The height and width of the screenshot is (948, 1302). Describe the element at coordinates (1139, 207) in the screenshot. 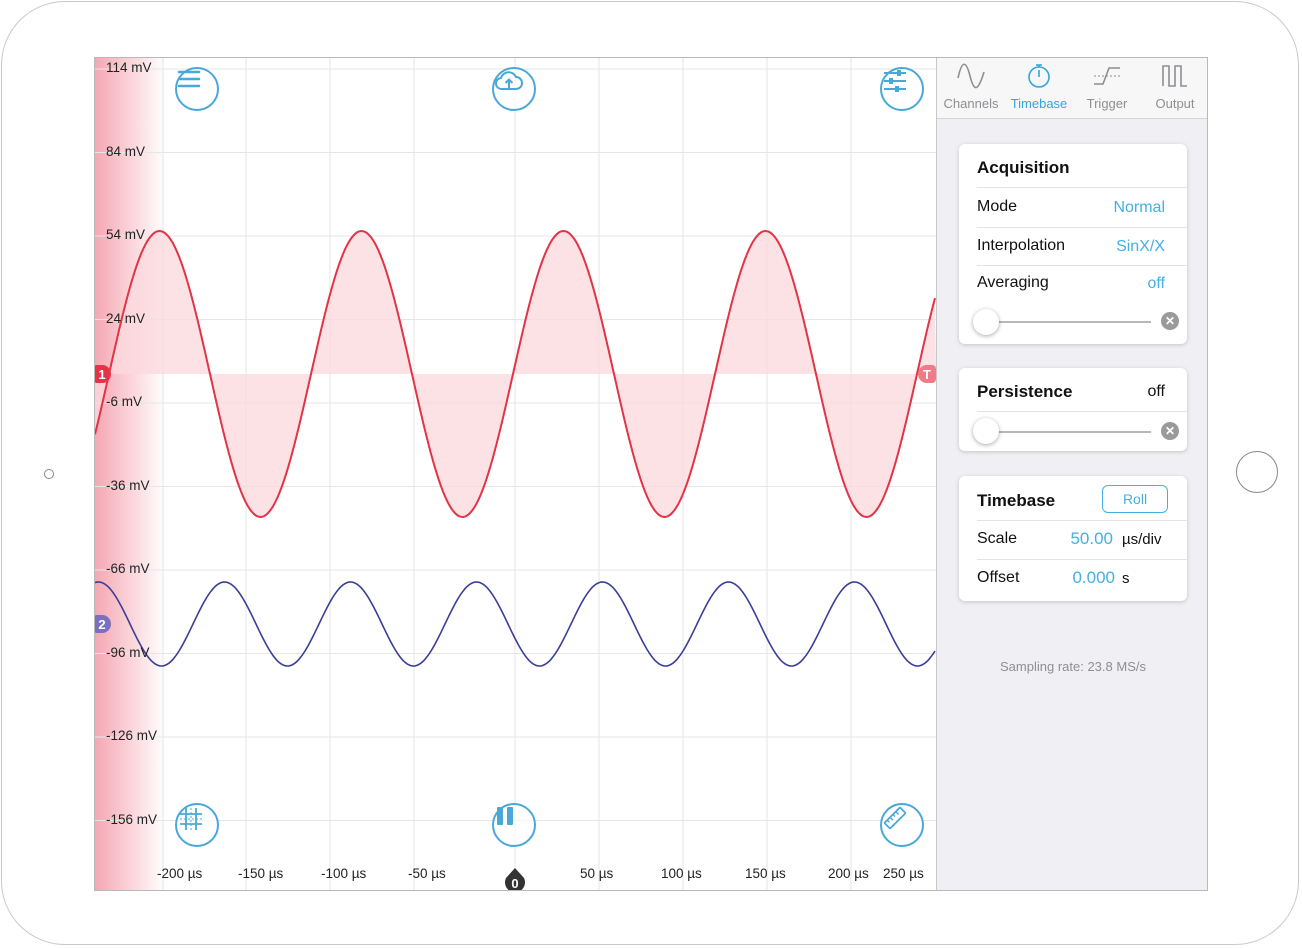

I see `mode-value: Normal` at that location.